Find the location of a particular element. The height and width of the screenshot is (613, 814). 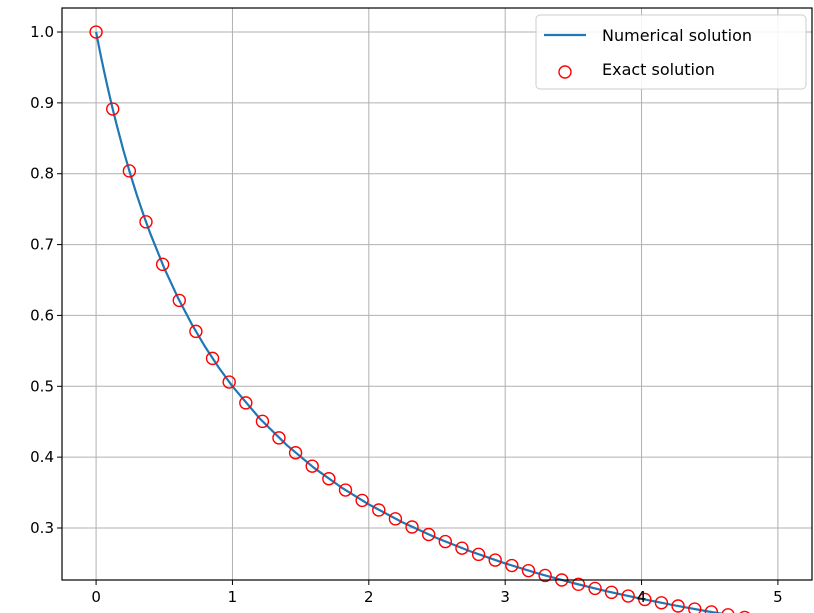

y-tick-label: 0.8 is located at coordinates (42, 174).